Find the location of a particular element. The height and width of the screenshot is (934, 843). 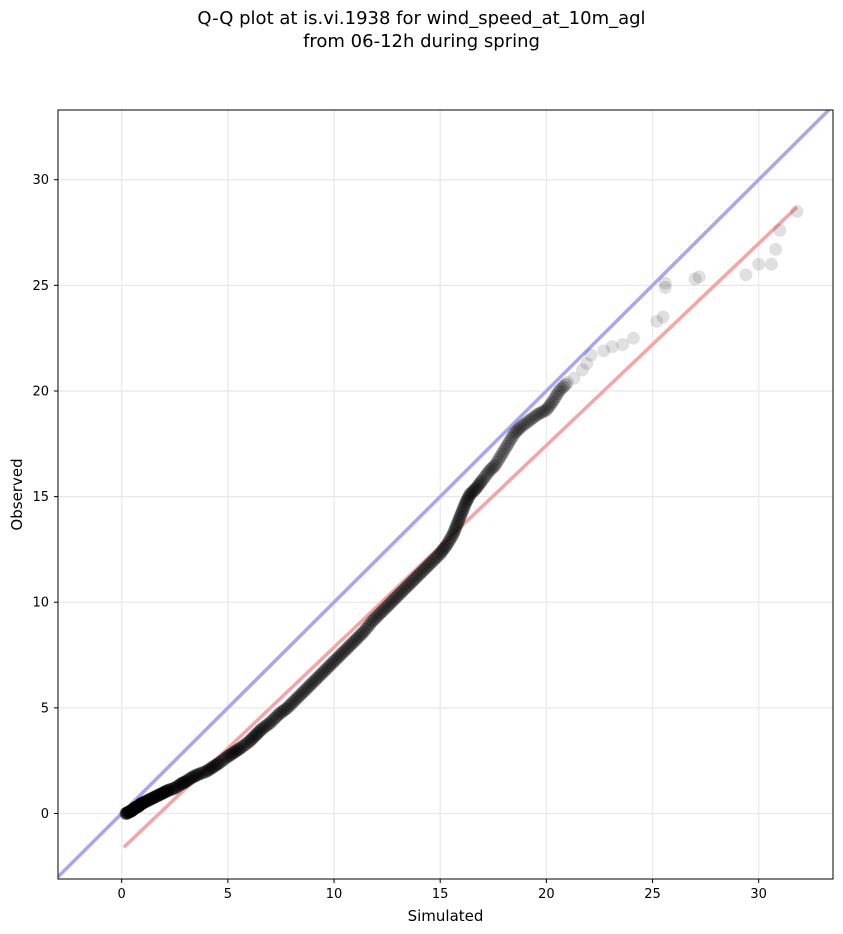

chart-subtitle: from 06-12h during spring is located at coordinates (421, 41).